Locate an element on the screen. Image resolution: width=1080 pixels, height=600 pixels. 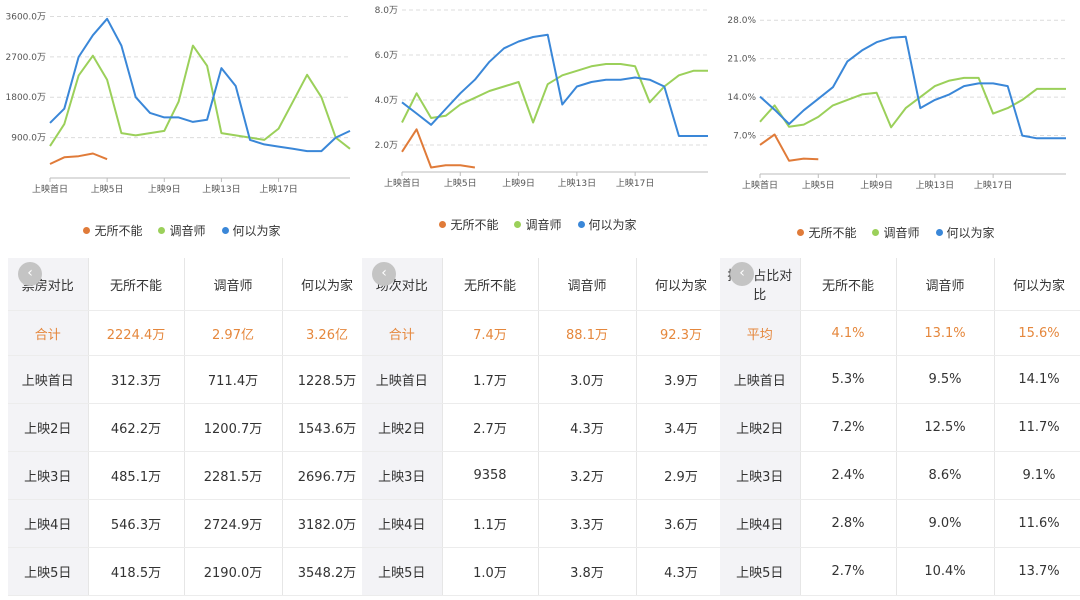
table-cell: 418.5万 is located at coordinates (136, 571).